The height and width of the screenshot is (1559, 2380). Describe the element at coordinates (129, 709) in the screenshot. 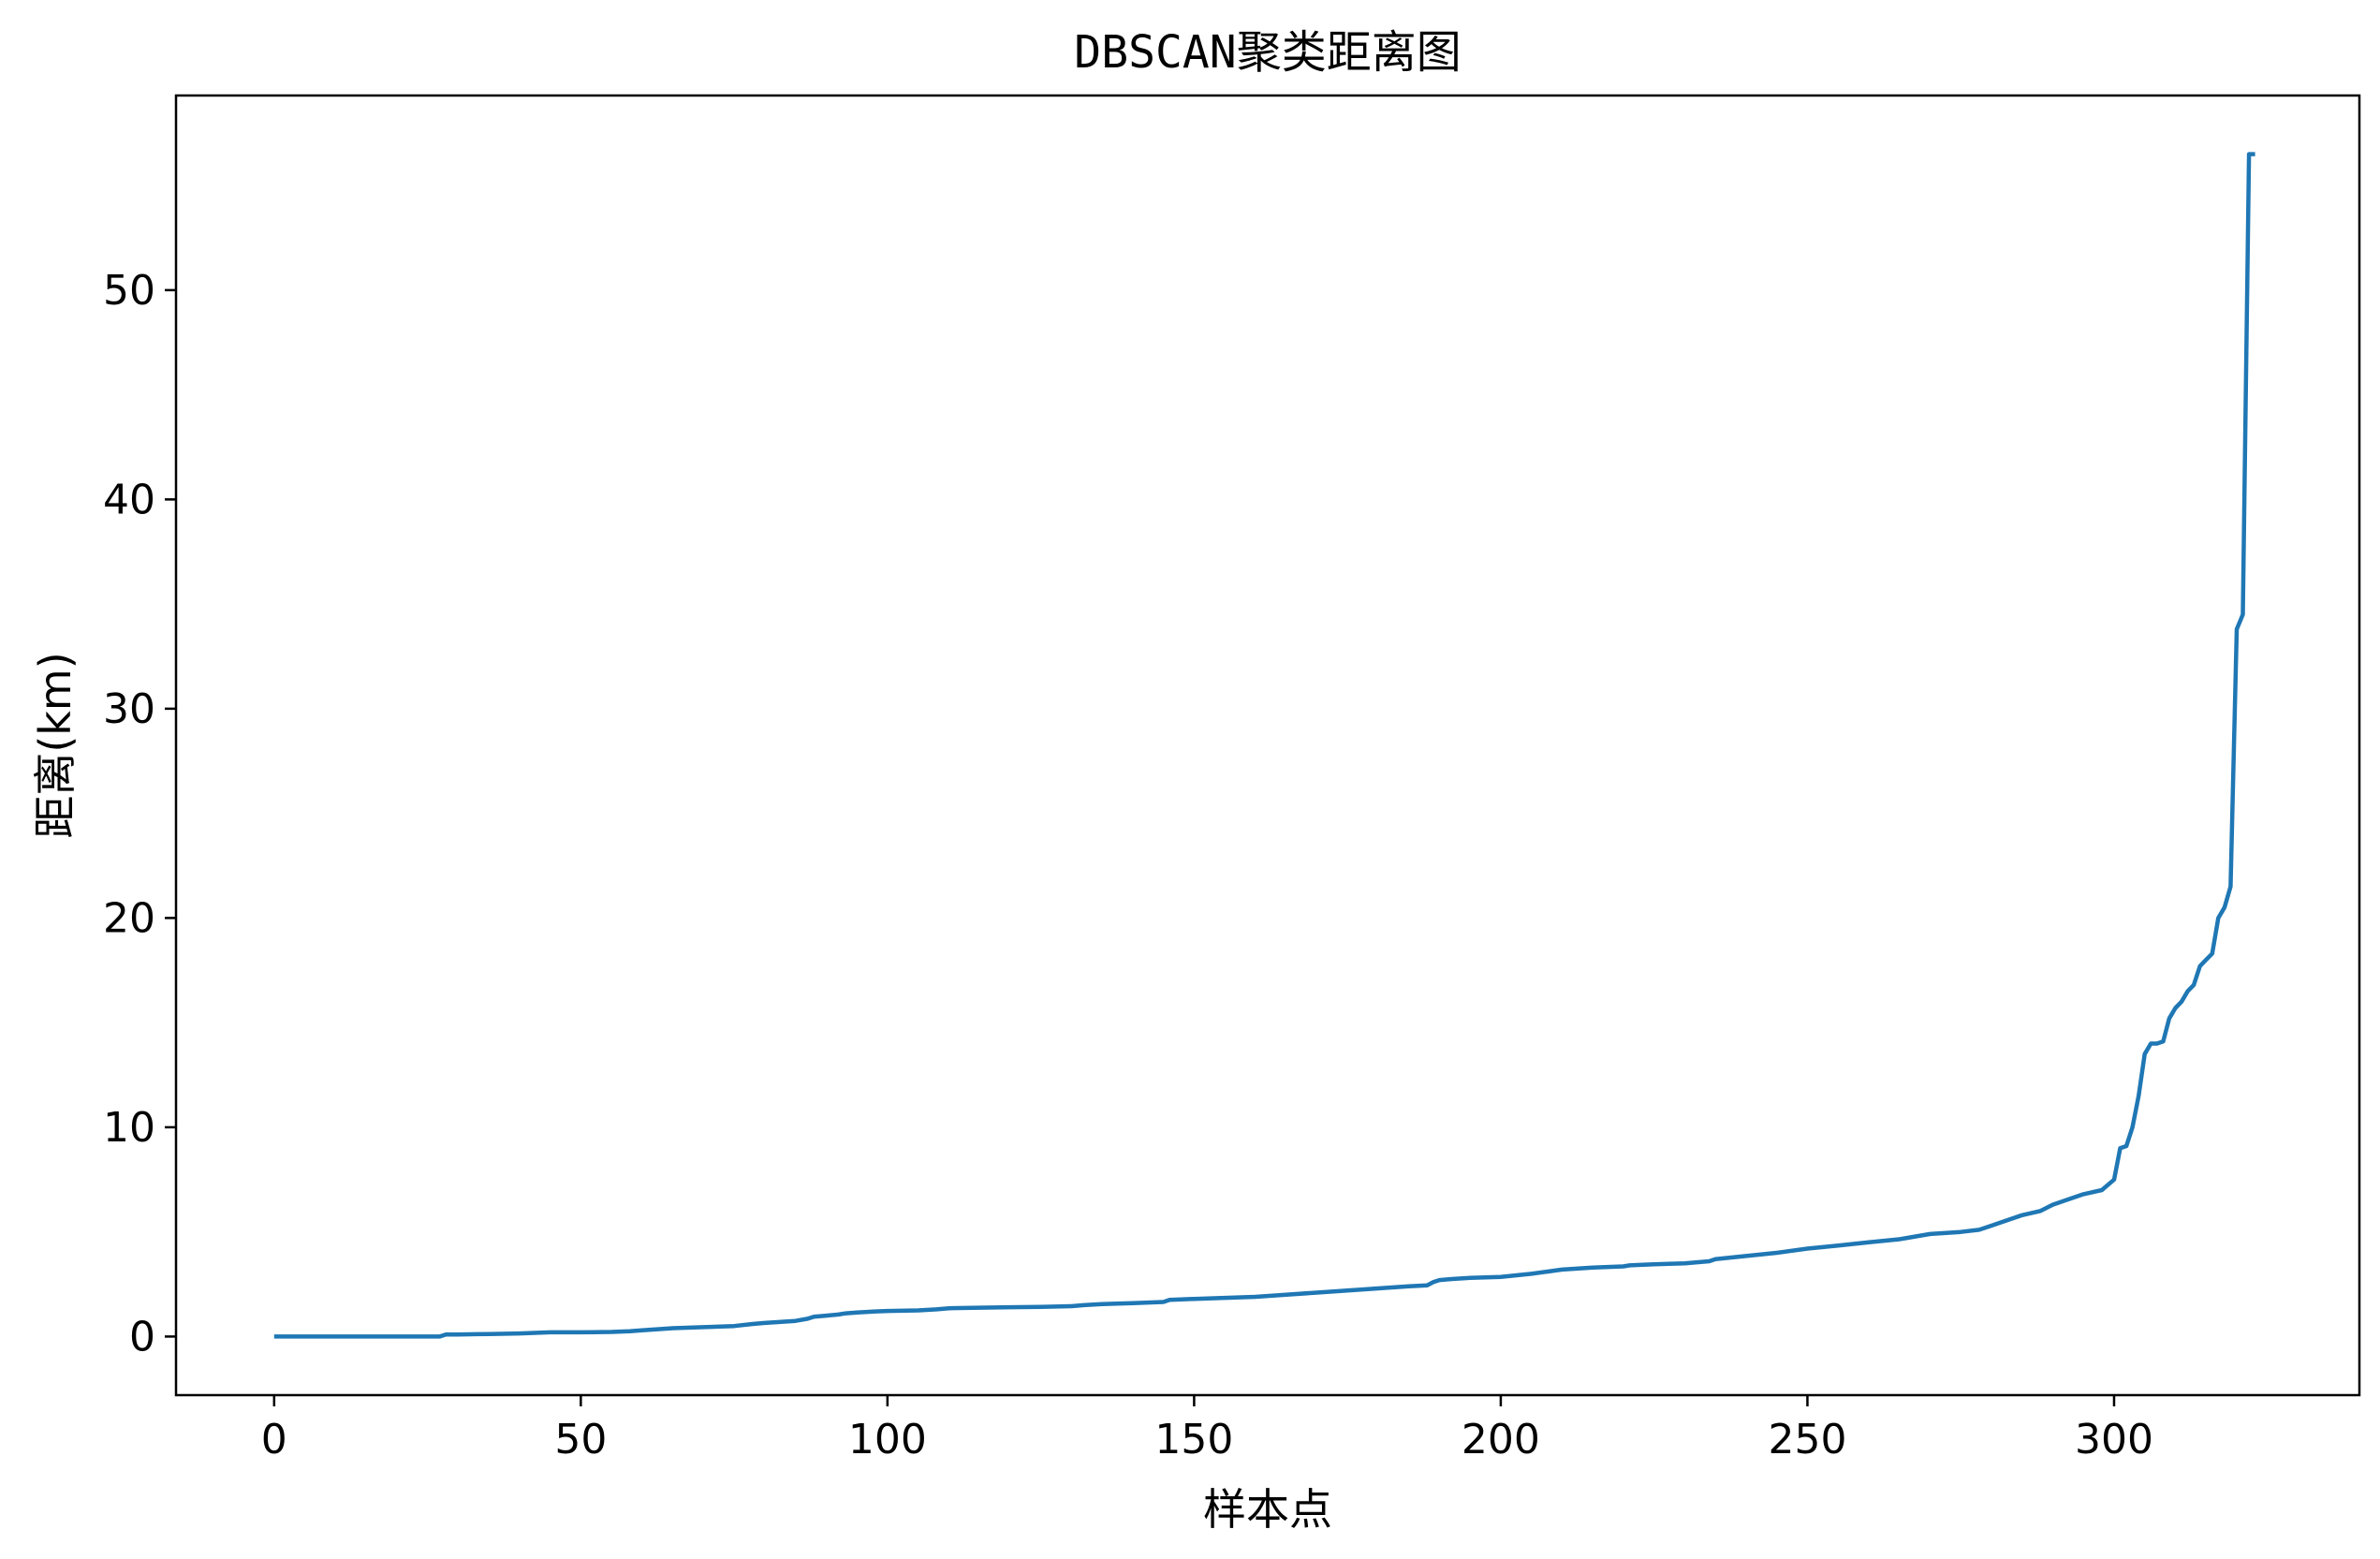

I see `y-tick-label: 30` at that location.